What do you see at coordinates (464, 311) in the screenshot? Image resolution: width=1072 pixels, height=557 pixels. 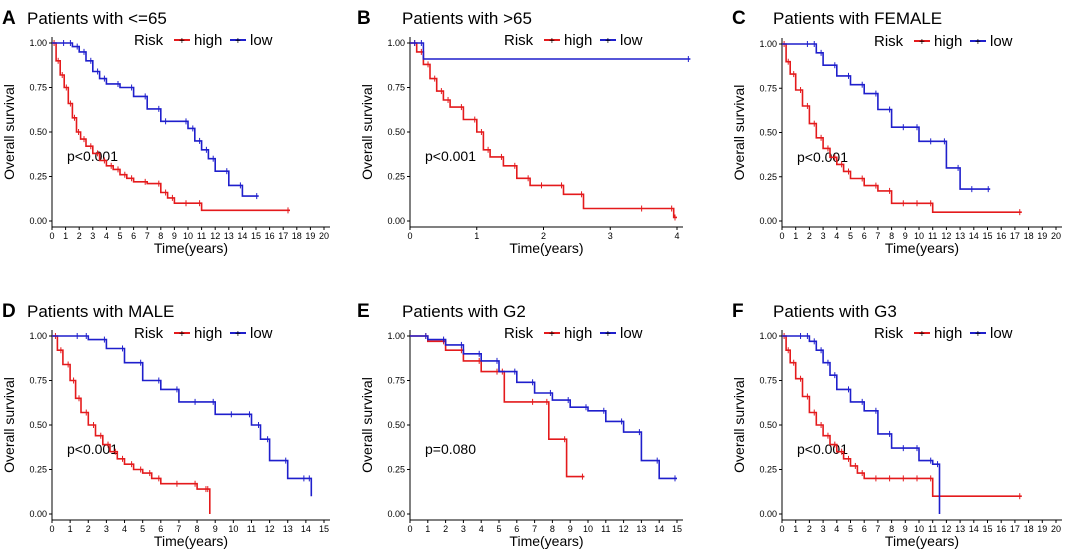 I see `panel-title: Patients with G2` at bounding box center [464, 311].